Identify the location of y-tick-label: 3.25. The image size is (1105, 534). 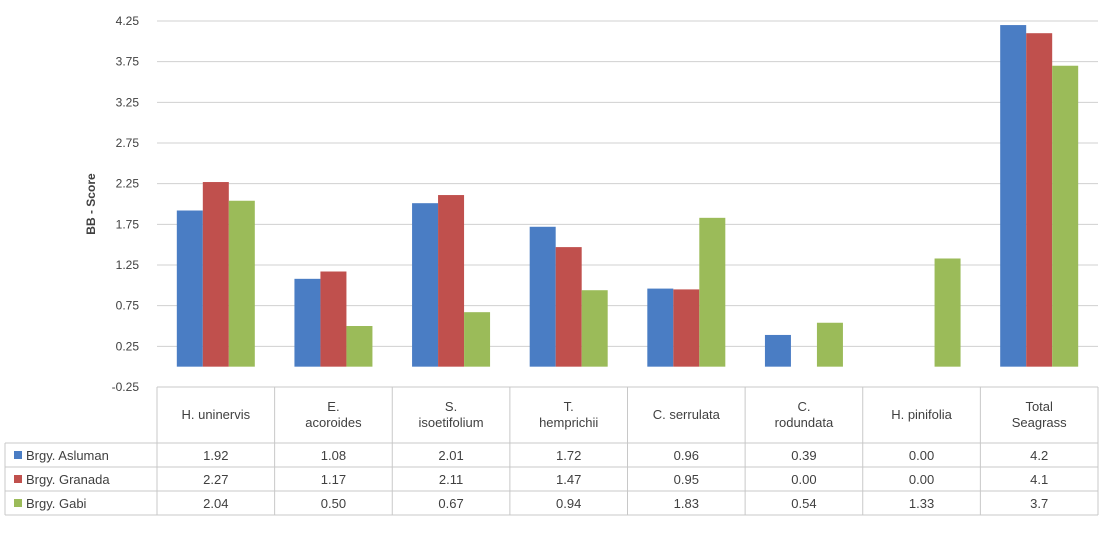
(128, 102).